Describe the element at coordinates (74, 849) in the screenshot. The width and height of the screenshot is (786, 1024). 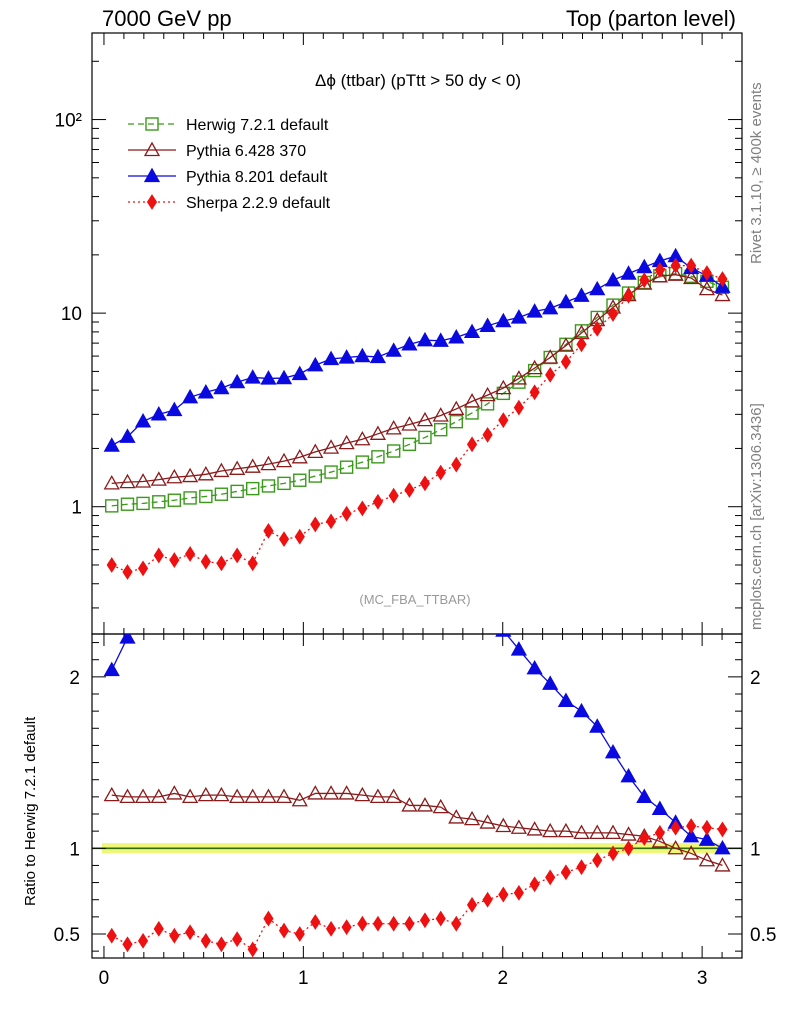
I see `ratio-y-tick-label-left: 1` at that location.